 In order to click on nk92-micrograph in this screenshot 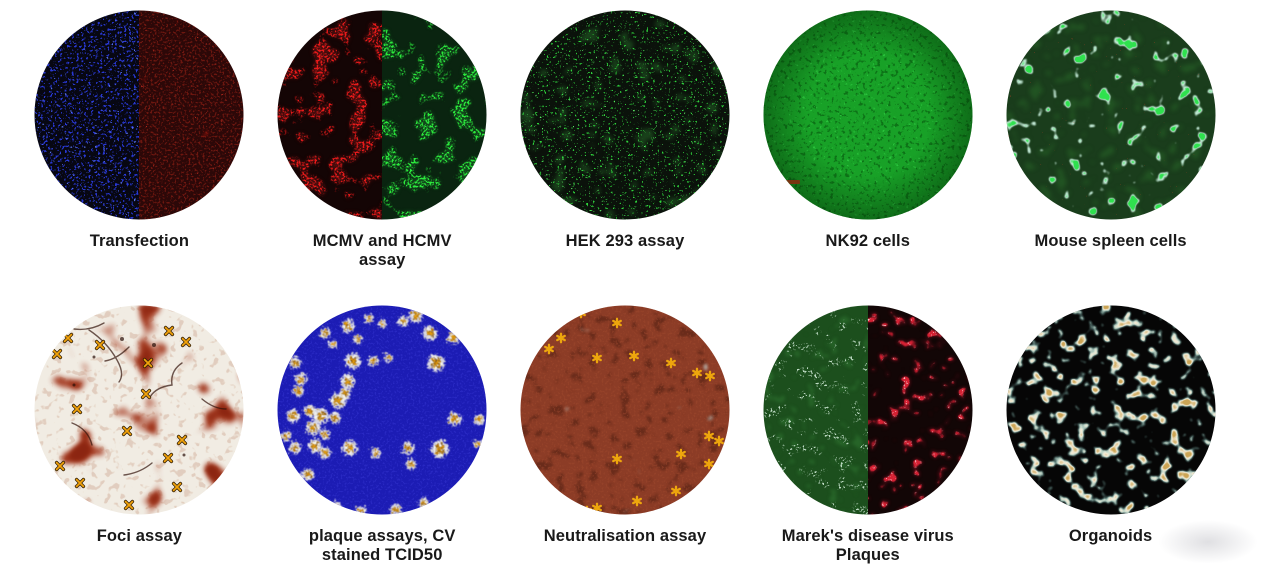, I will do `click(868, 115)`.